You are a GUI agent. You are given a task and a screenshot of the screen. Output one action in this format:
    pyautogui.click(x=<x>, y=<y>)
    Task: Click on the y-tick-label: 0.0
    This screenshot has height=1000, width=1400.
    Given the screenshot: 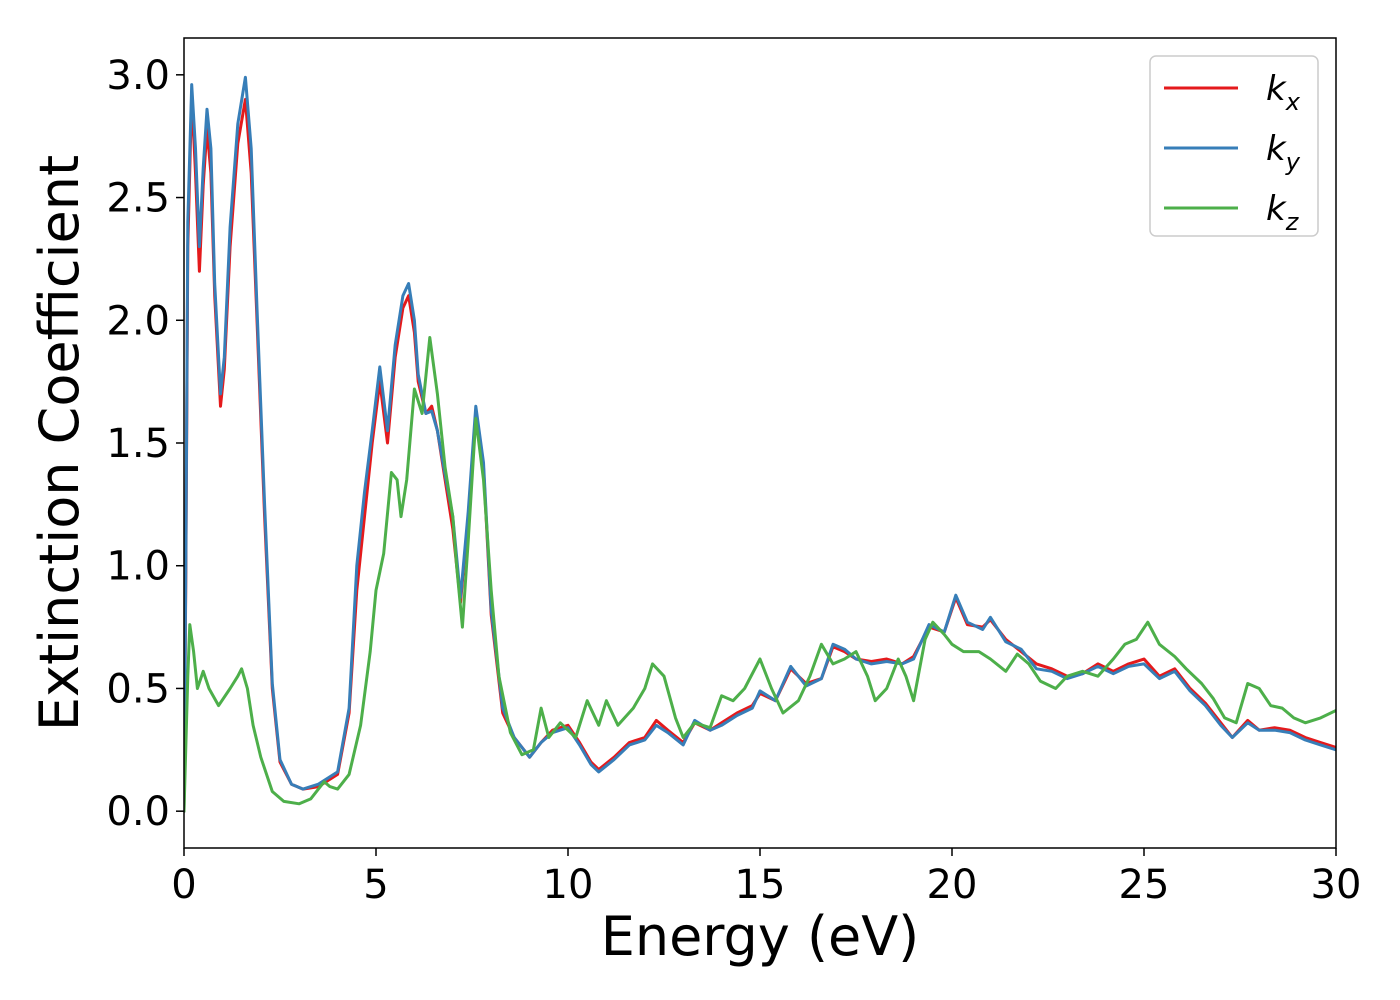 What is the action you would take?
    pyautogui.click(x=138, y=812)
    